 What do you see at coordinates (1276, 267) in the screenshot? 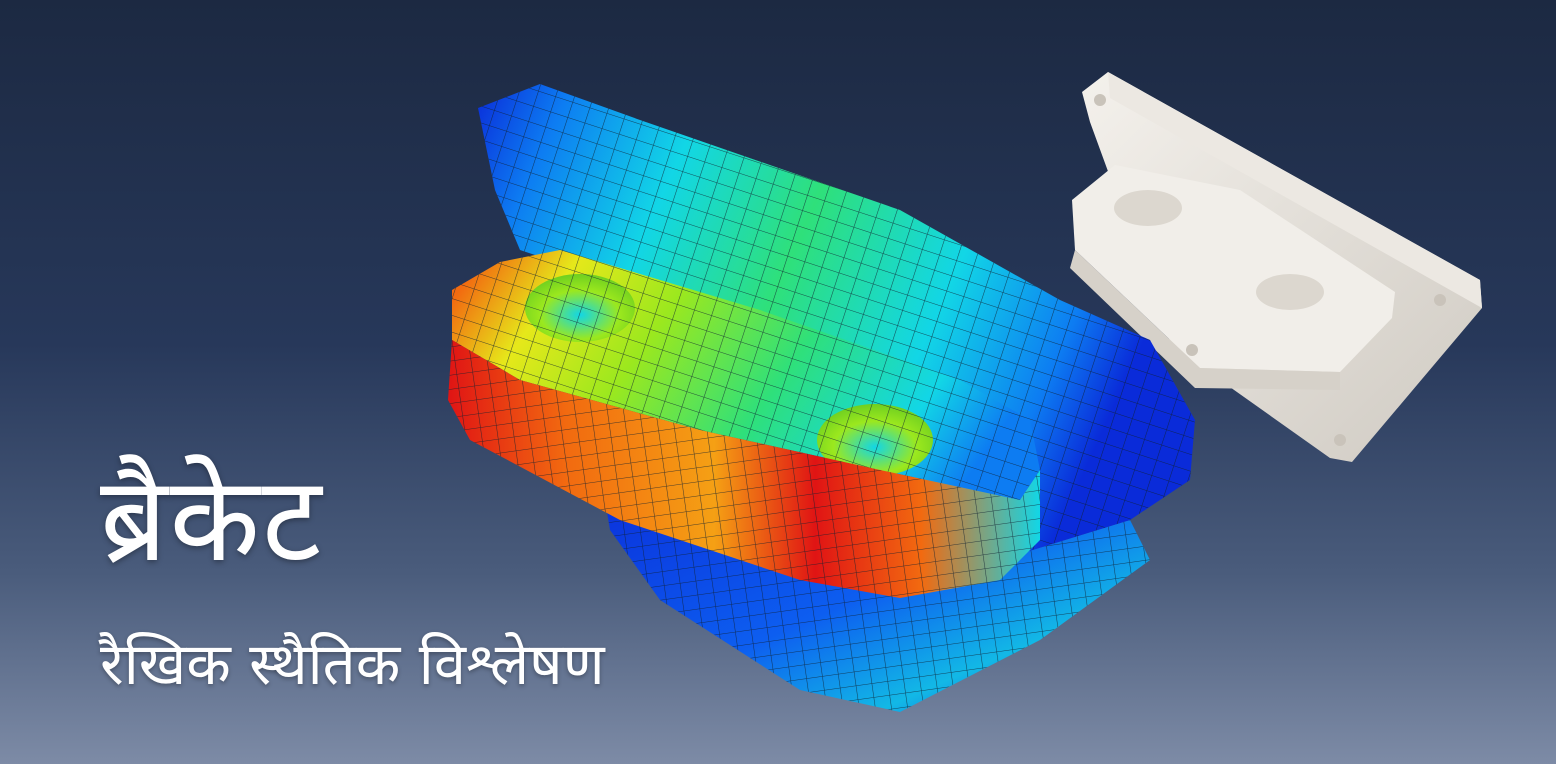
I see `reference-bracket` at bounding box center [1276, 267].